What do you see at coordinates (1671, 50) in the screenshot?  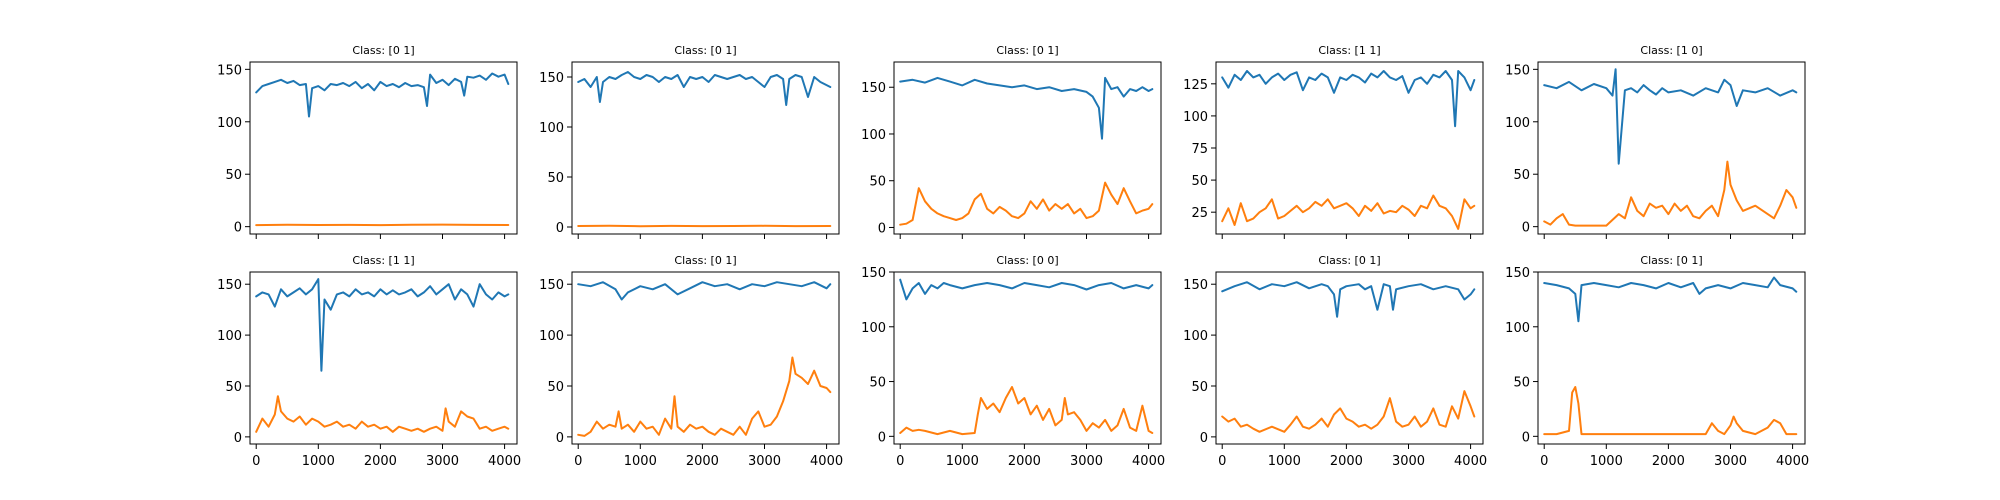 I see `chart-title: Class: [1 0]` at bounding box center [1671, 50].